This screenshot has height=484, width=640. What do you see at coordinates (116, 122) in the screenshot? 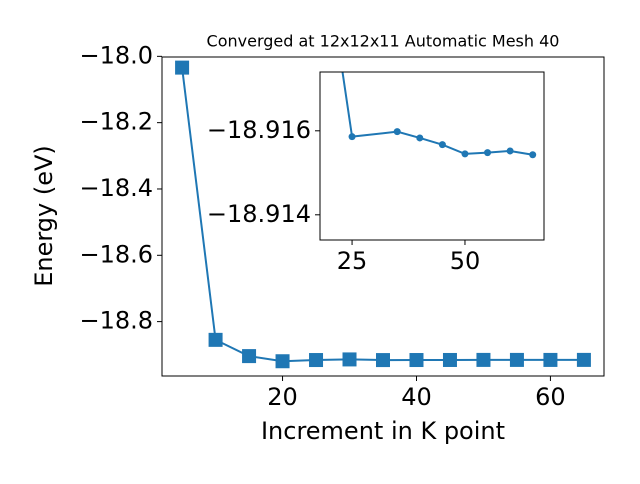
I see `y-tick-label: −18.2` at bounding box center [116, 122].